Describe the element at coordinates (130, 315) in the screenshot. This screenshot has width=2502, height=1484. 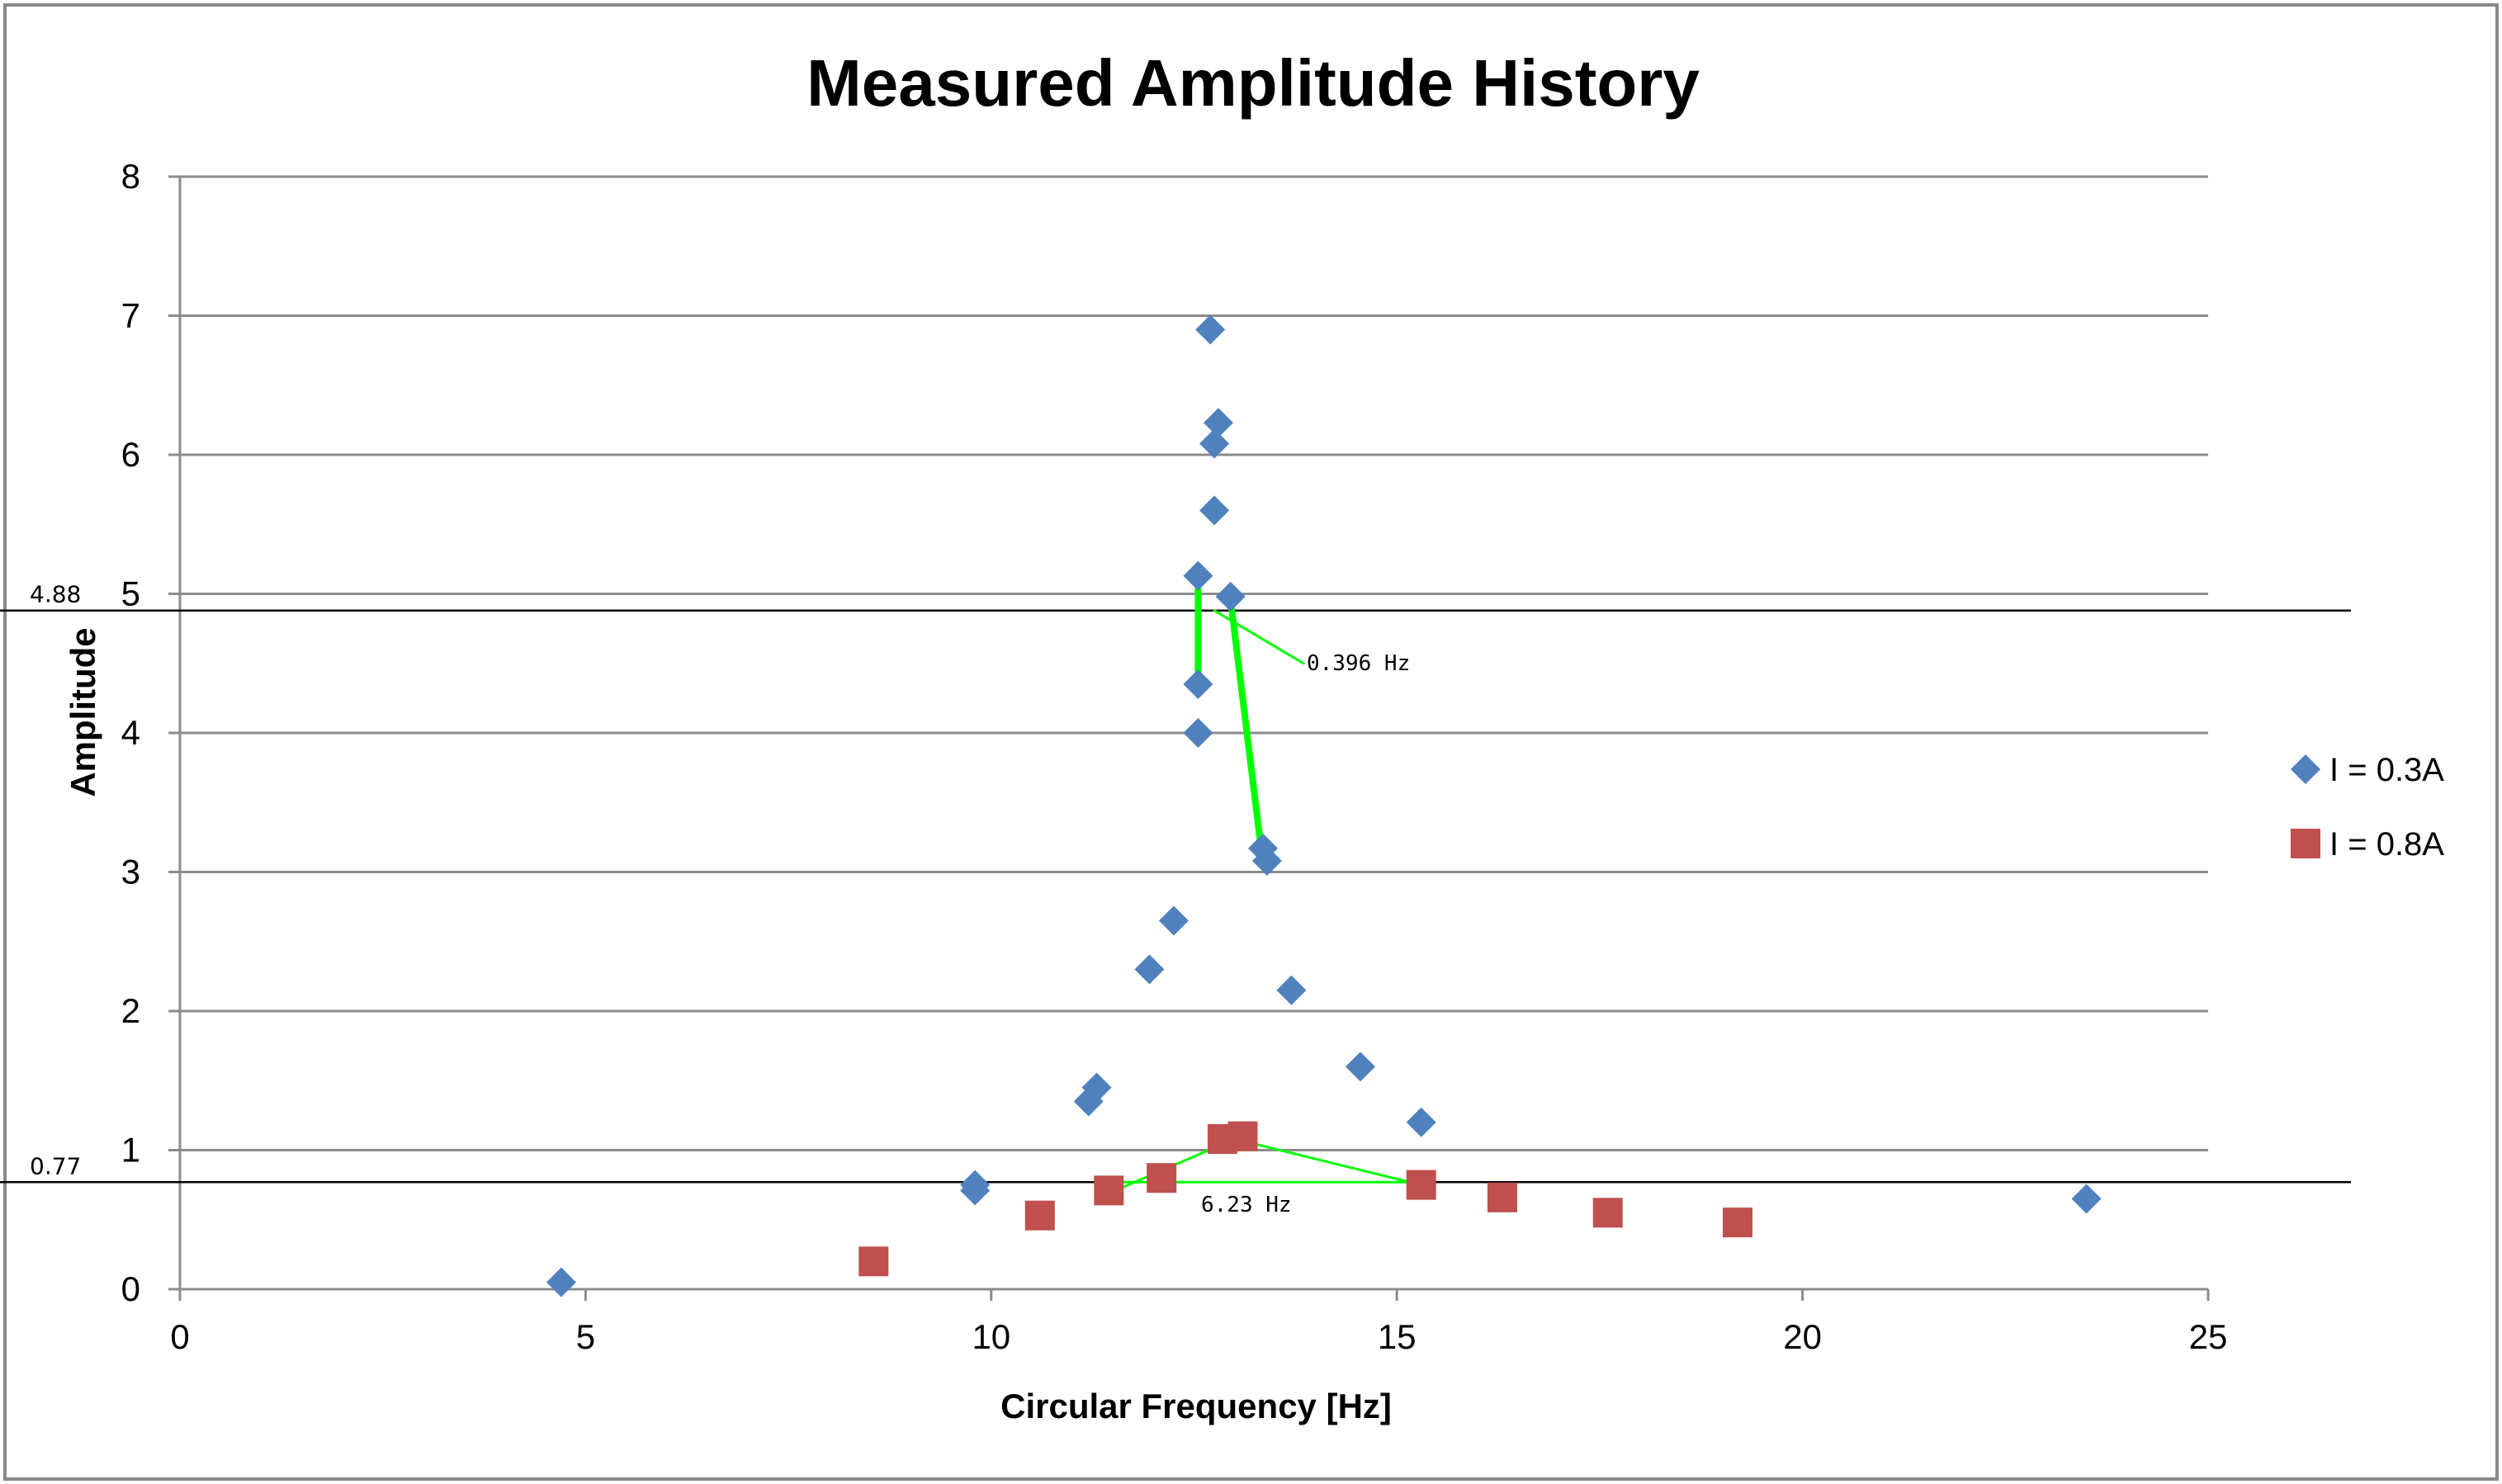
I see `y-tick-label: 7` at that location.